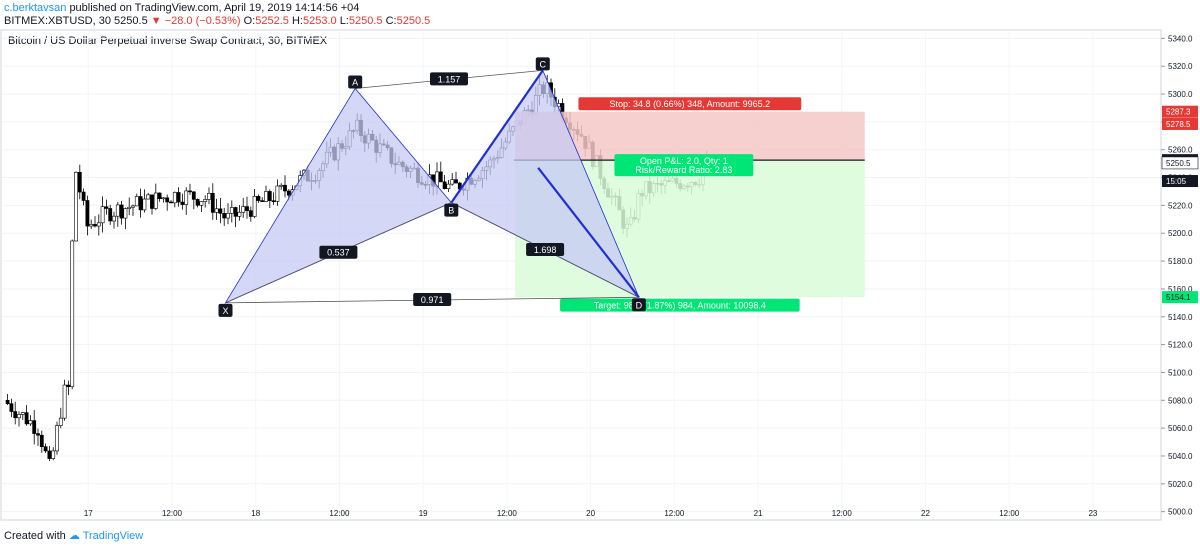  What do you see at coordinates (1180, 428) in the screenshot?
I see `price-tick-label: 5060.0` at bounding box center [1180, 428].